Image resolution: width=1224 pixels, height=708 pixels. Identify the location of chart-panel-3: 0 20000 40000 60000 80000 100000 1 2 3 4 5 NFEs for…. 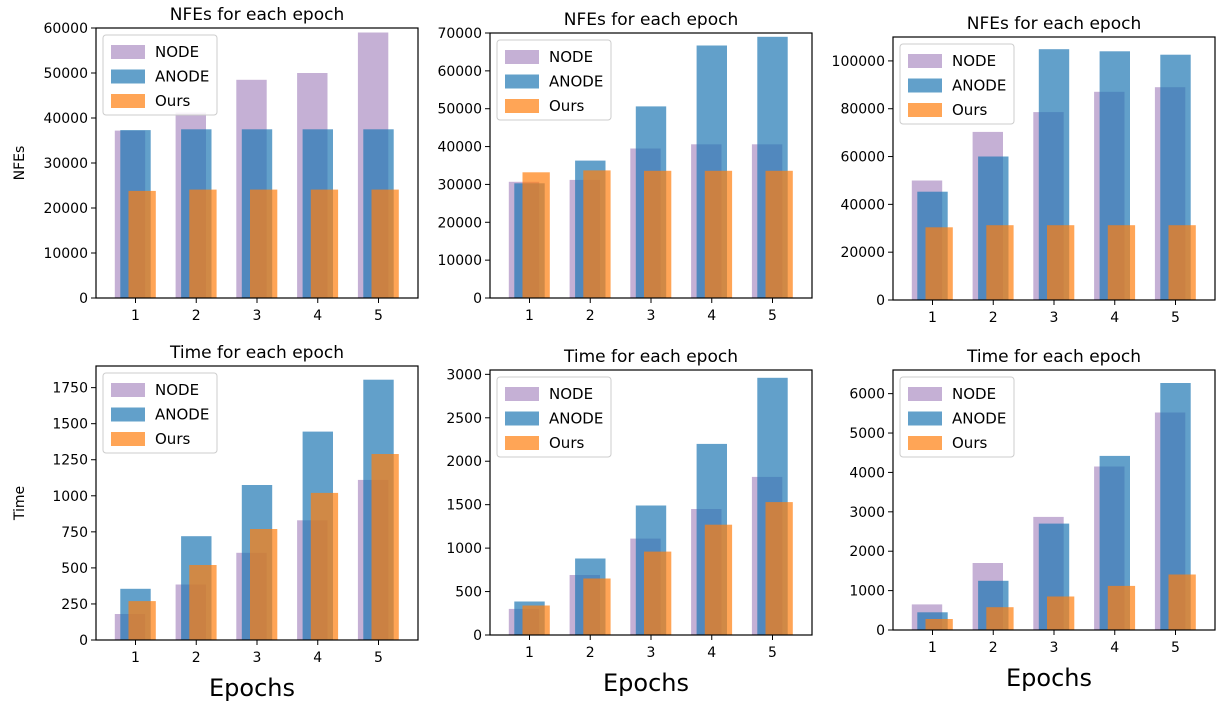
(1024, 170).